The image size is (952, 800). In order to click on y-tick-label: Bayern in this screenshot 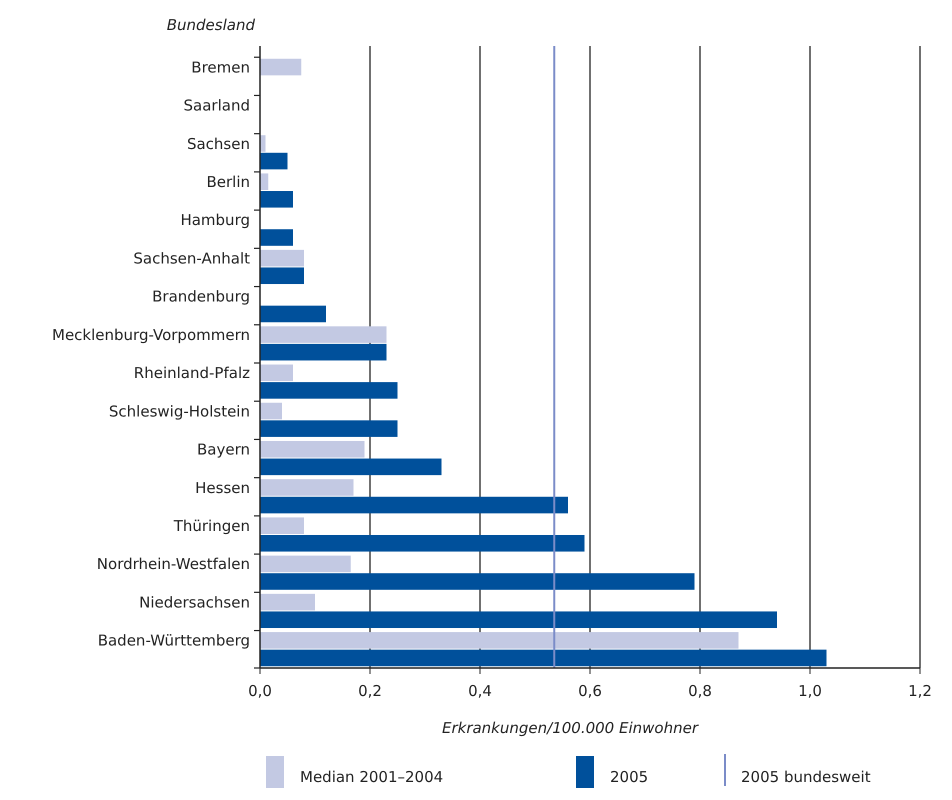, I will do `click(223, 449)`.